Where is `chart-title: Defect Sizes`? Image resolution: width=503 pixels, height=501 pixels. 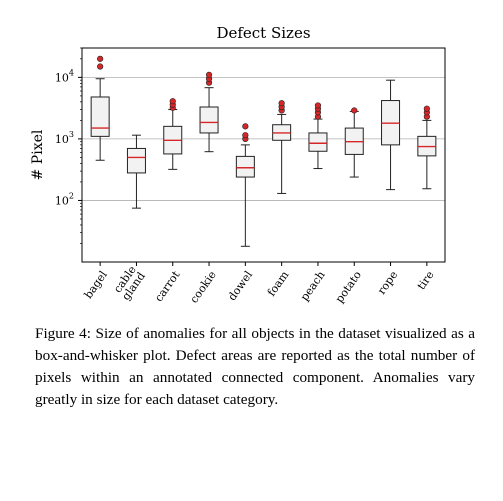
chart-title: Defect Sizes is located at coordinates (263, 33).